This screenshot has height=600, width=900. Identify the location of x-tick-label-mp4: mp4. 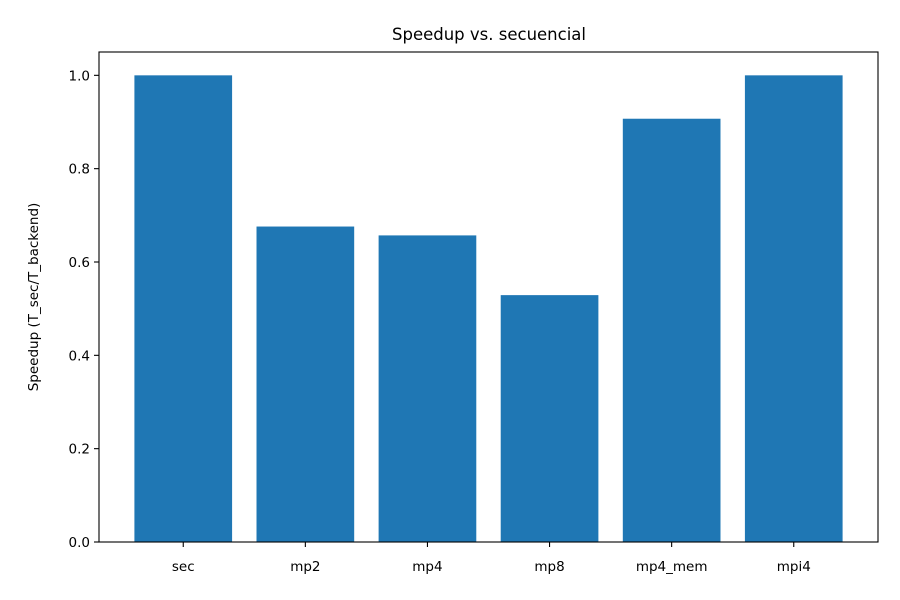
(427, 567).